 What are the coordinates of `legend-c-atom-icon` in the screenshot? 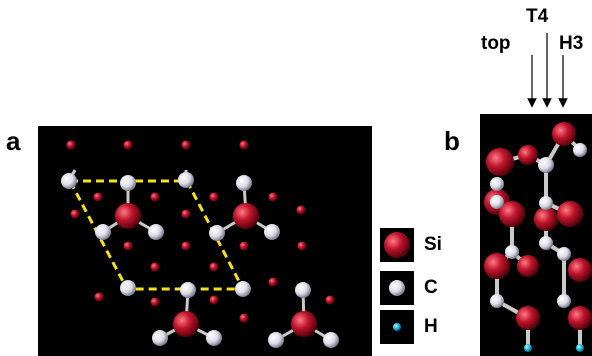 It's located at (397, 288).